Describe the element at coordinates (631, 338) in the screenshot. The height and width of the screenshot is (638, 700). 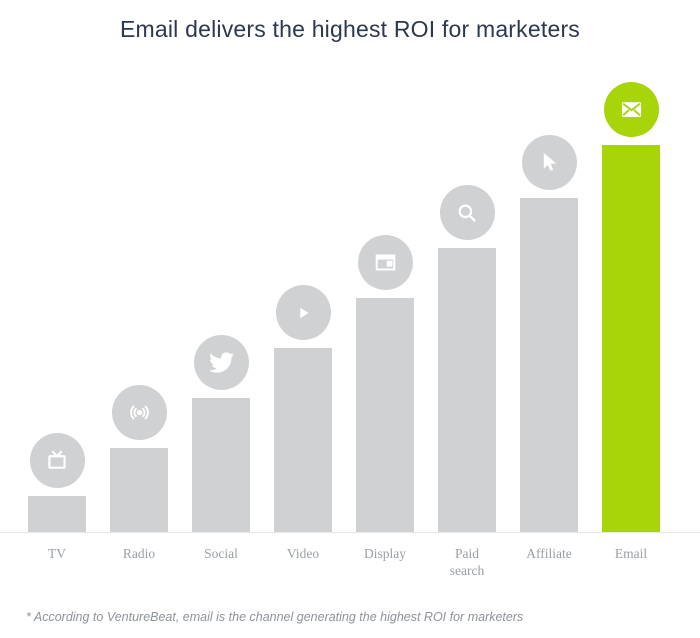
I see `bar-email` at that location.